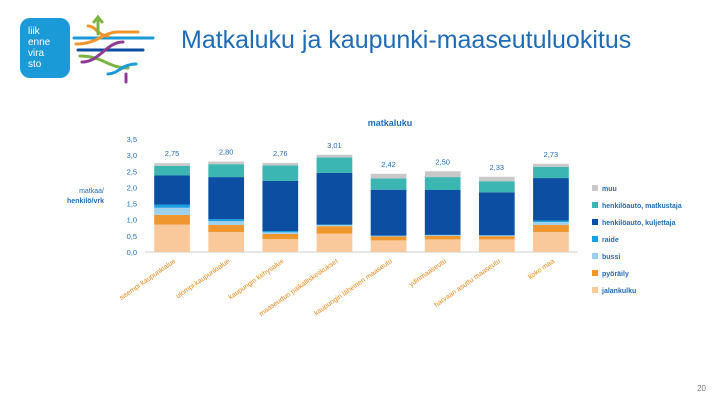  I want to click on category-label: kaupungin kehysalue, so click(257, 280).